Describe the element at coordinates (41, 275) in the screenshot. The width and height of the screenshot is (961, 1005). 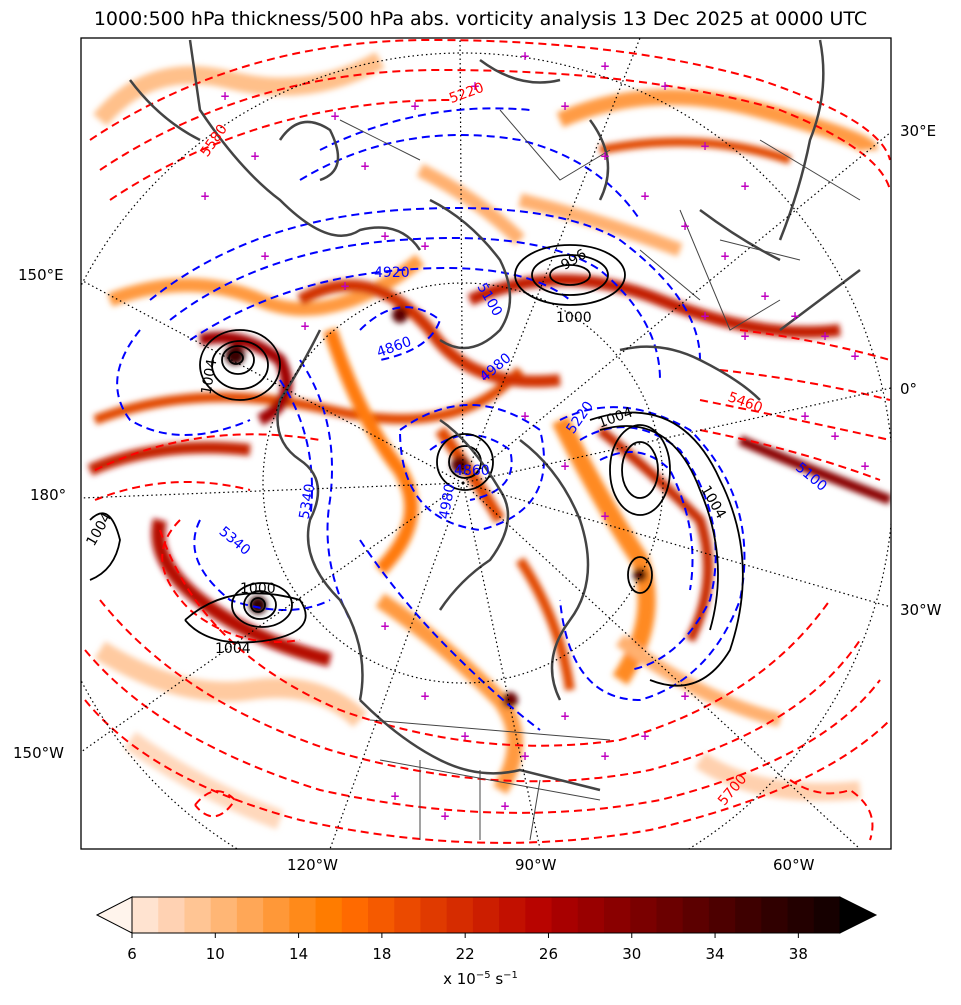
I see `lon-label-150e: 150°E` at that location.